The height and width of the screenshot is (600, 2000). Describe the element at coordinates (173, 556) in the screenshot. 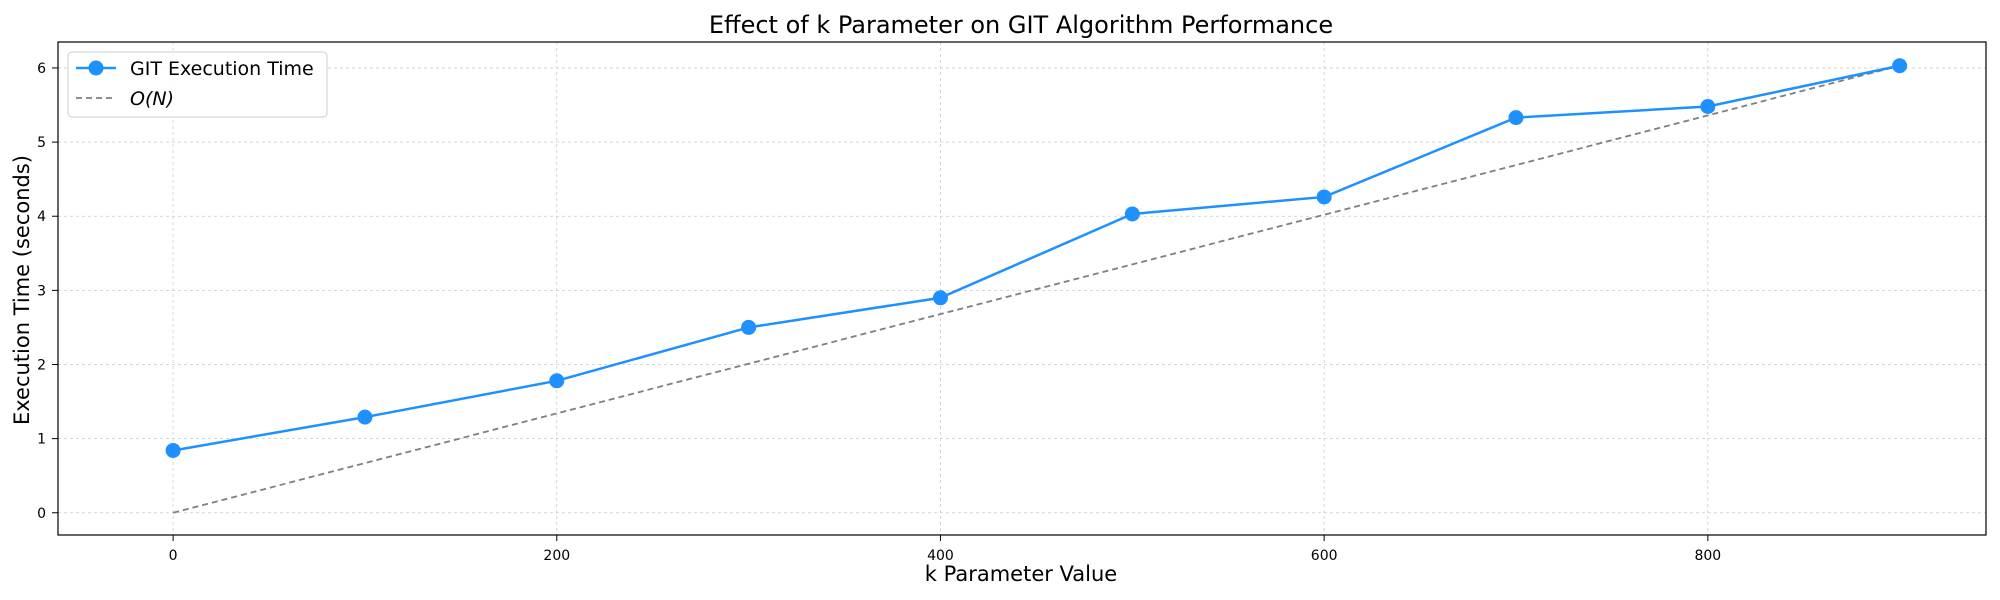

I see `x-tick-label: 0` at that location.